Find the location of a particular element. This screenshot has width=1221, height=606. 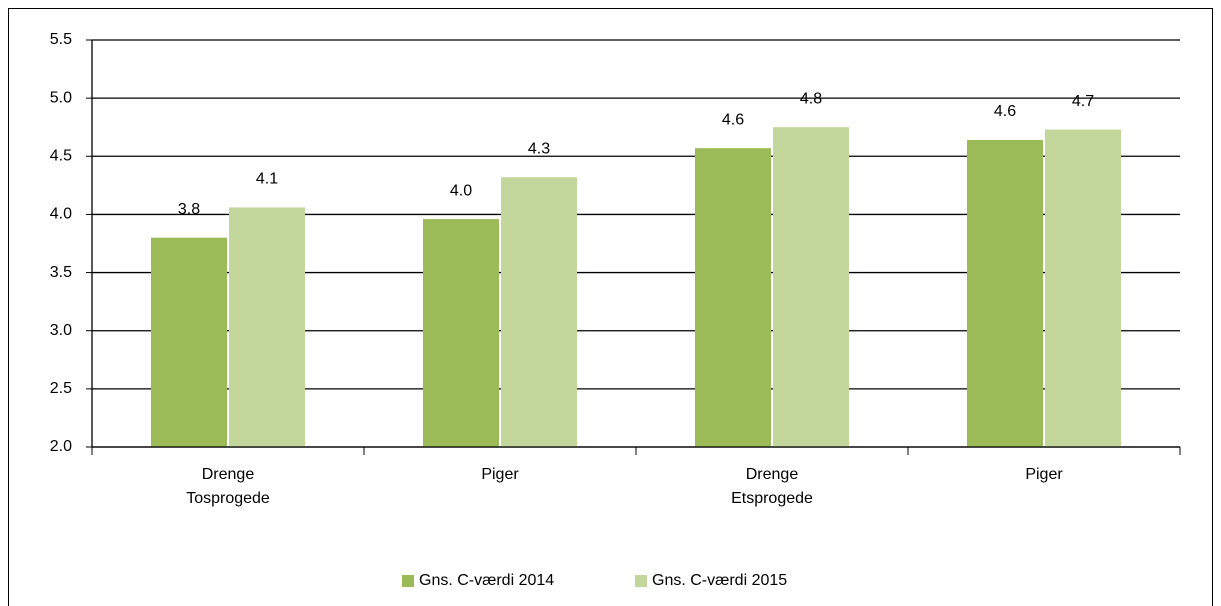

value-label: 4.3 is located at coordinates (539, 148).